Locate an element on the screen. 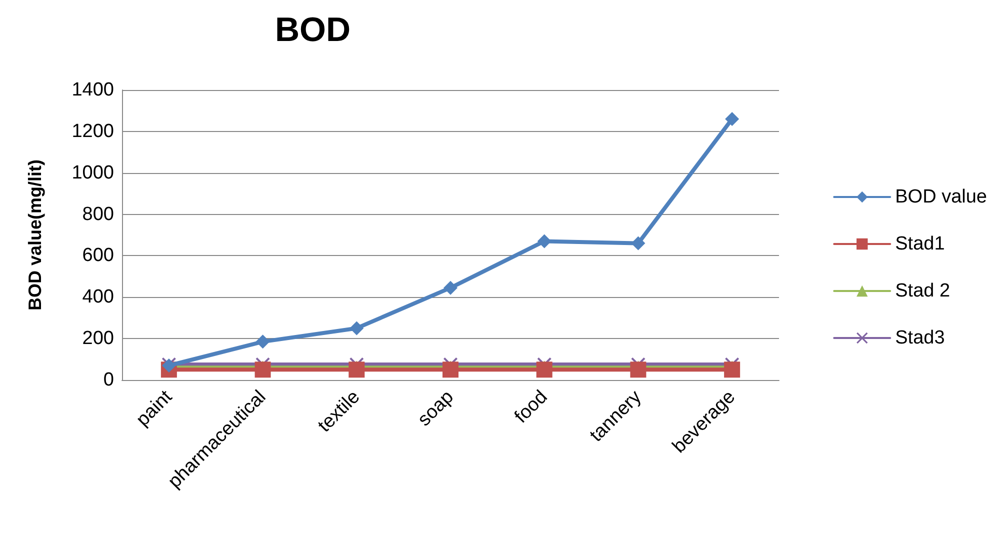  y-tick-label: 0 is located at coordinates (108, 380).